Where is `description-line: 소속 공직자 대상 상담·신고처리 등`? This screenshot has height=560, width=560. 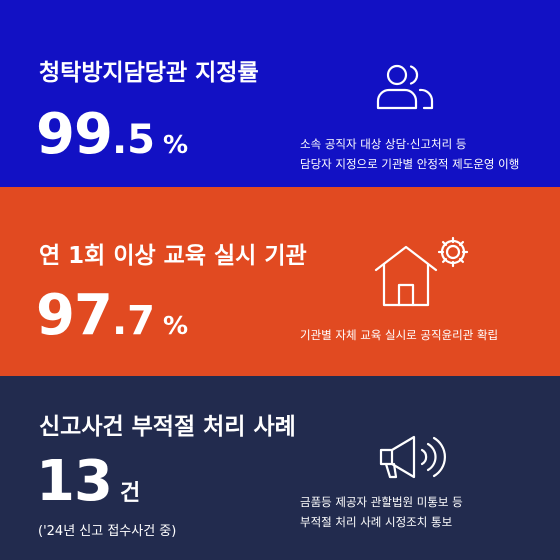
description-line: 소속 공직자 대상 상담·신고처리 등 is located at coordinates (383, 144).